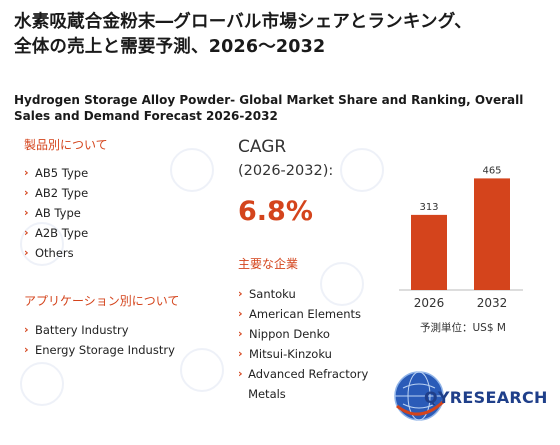  What do you see at coordinates (313, 384) in the screenshot?
I see `list-item: › Advanced Refractory Metals` at bounding box center [313, 384].